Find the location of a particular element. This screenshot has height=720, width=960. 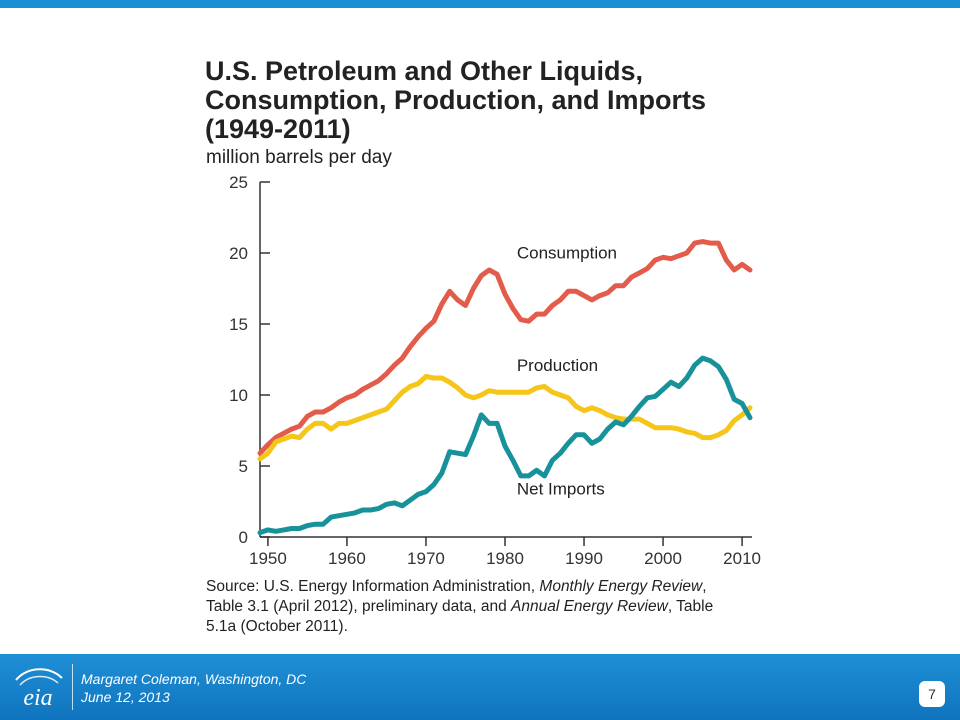

production-label: Production is located at coordinates (557, 365).